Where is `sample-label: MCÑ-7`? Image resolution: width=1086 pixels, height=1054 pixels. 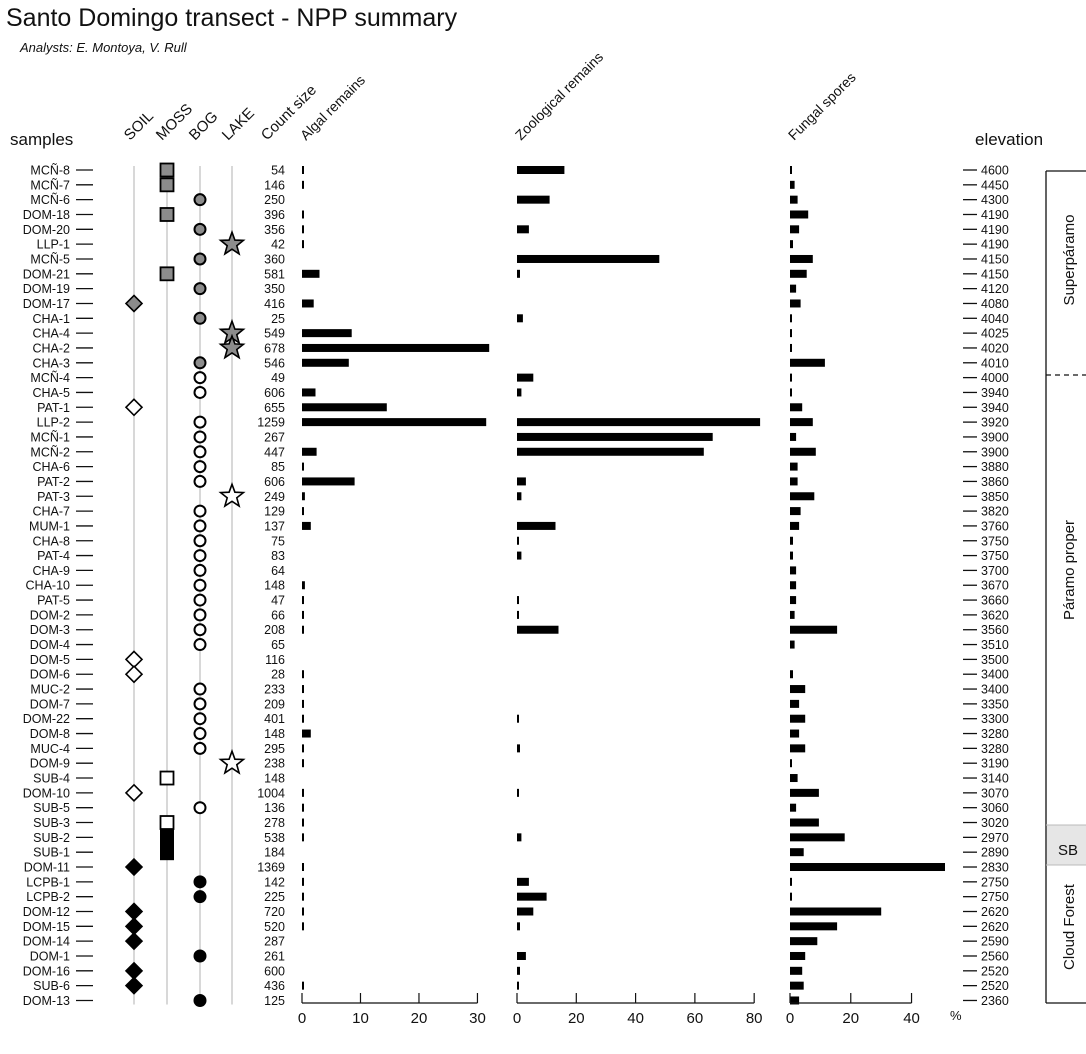 sample-label: MCÑ-7 is located at coordinates (50, 185).